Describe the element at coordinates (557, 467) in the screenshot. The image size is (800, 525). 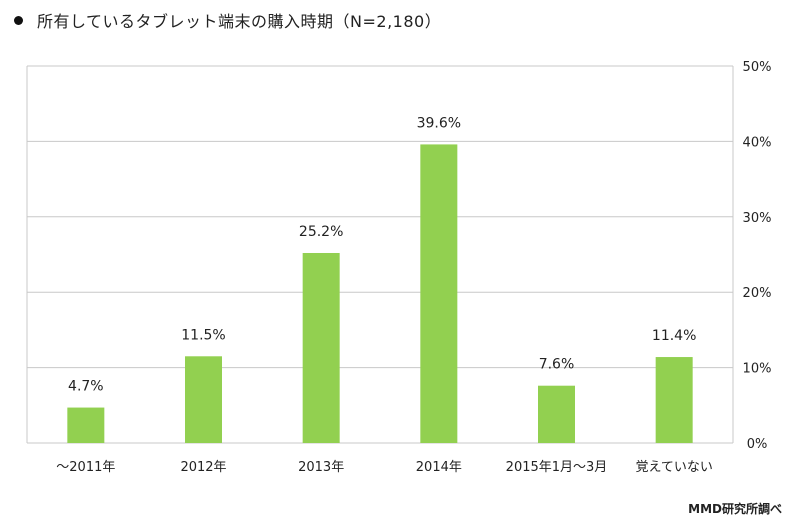
I see `x-tick-label: 2015年1月～3月` at that location.